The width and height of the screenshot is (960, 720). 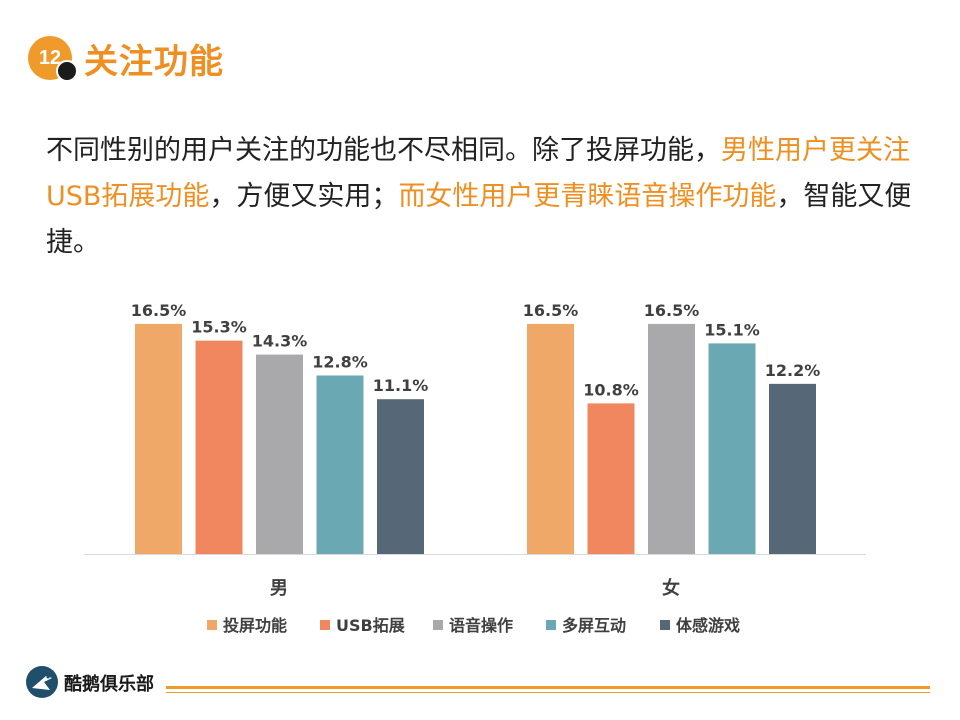 I want to click on penguin-logo-icon, so click(x=42, y=682).